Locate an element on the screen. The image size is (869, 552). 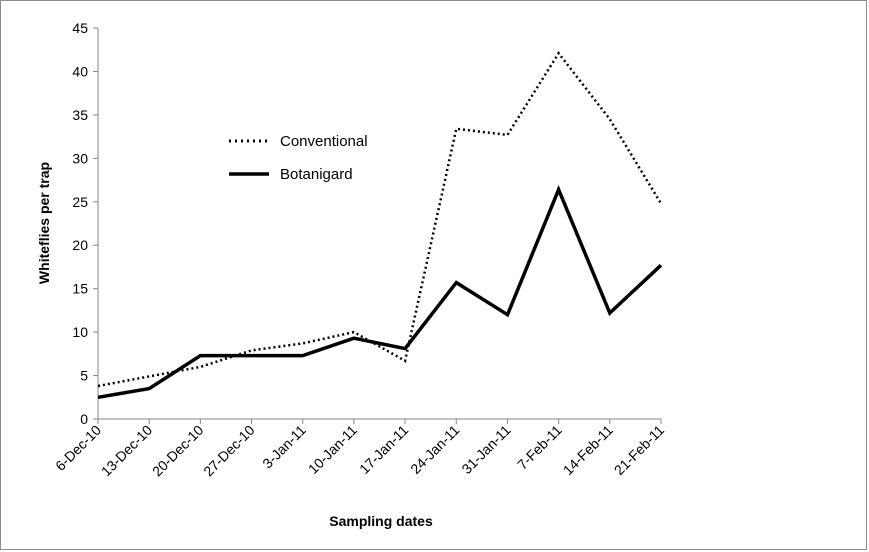
y-tick-label: 40 is located at coordinates (80, 71).